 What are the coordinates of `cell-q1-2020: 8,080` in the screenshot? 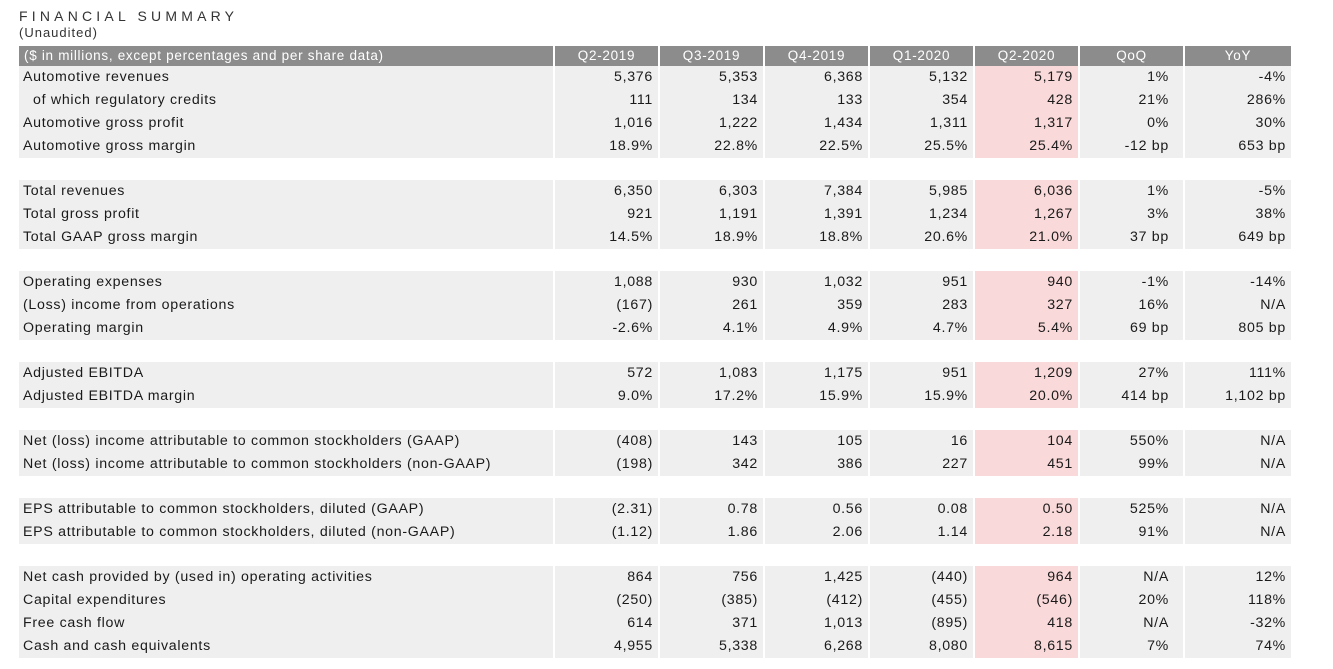 It's located at (922, 646).